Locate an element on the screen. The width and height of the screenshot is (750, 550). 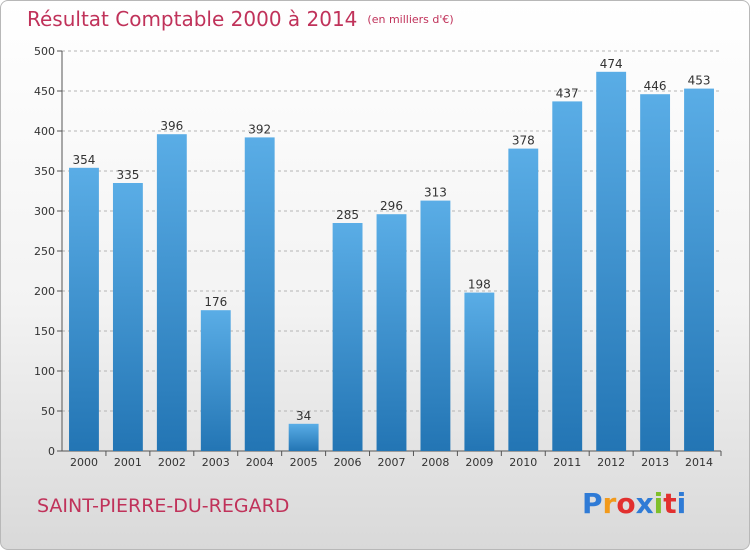
bar-2009 is located at coordinates (479, 371).